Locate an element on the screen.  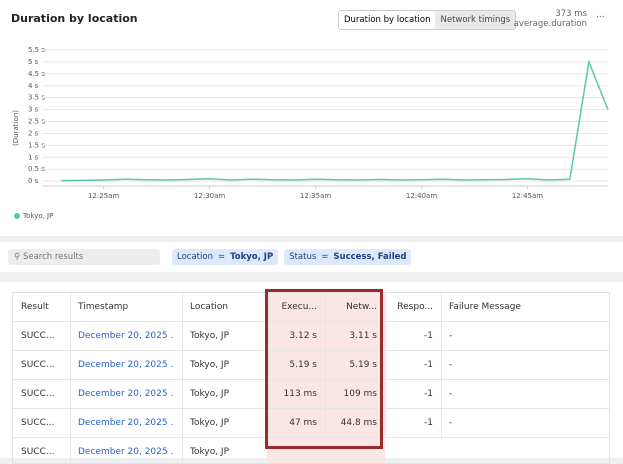
chip-list: Location = Tokyo, JP Status = Success, Failed is located at coordinates (292, 257).